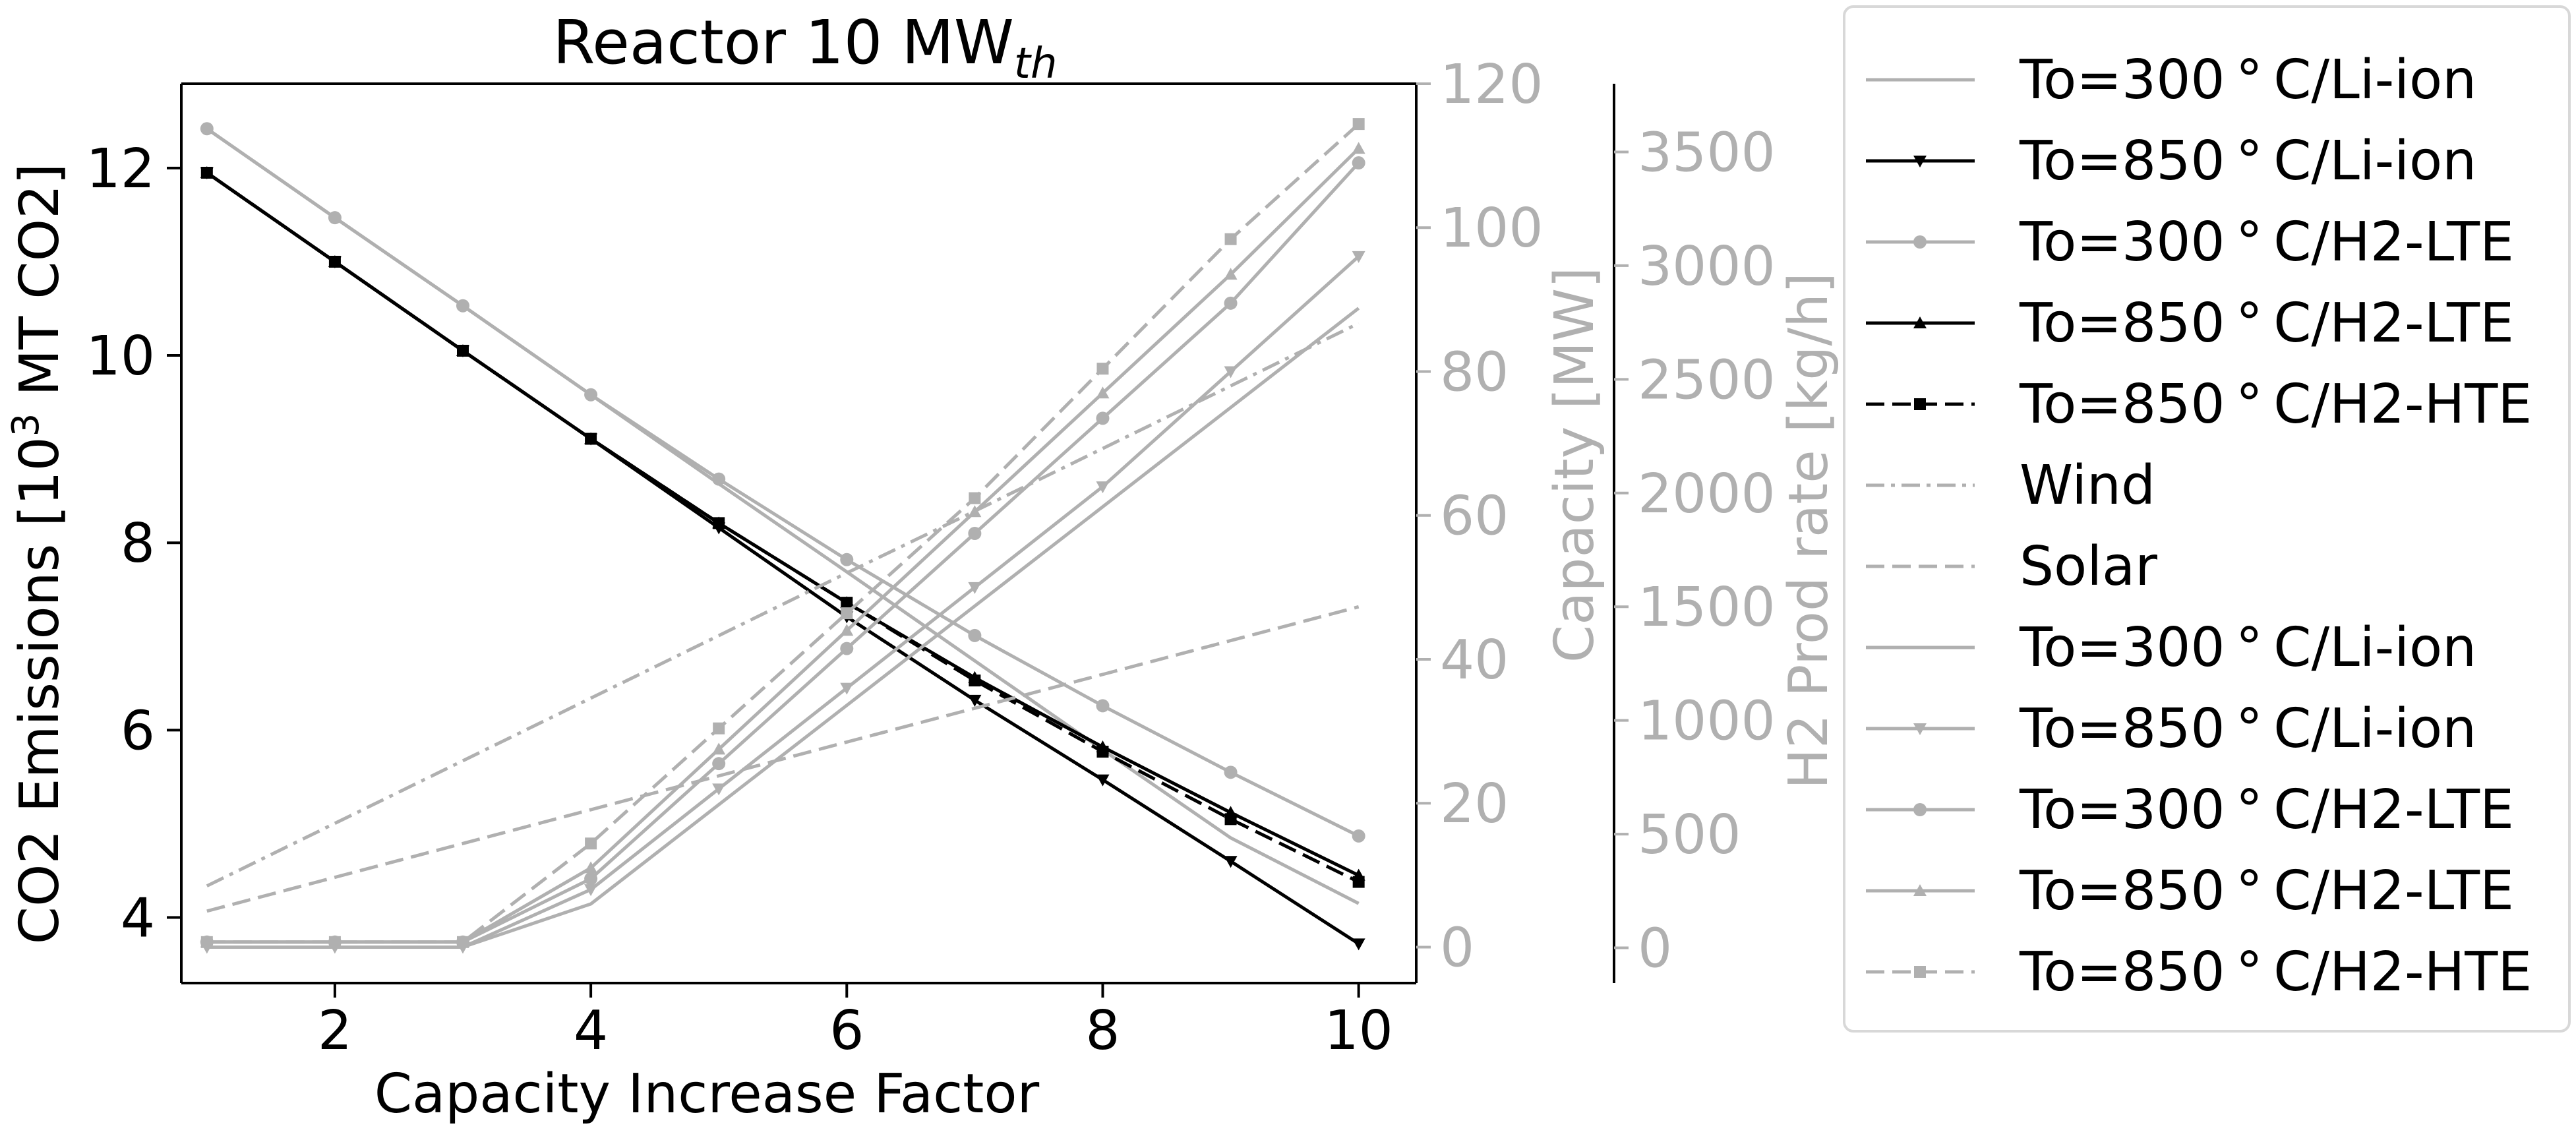 The image size is (2576, 1140). I want to click on legend-label-7: To=300 ° C/Li-ion, so click(2247, 647).